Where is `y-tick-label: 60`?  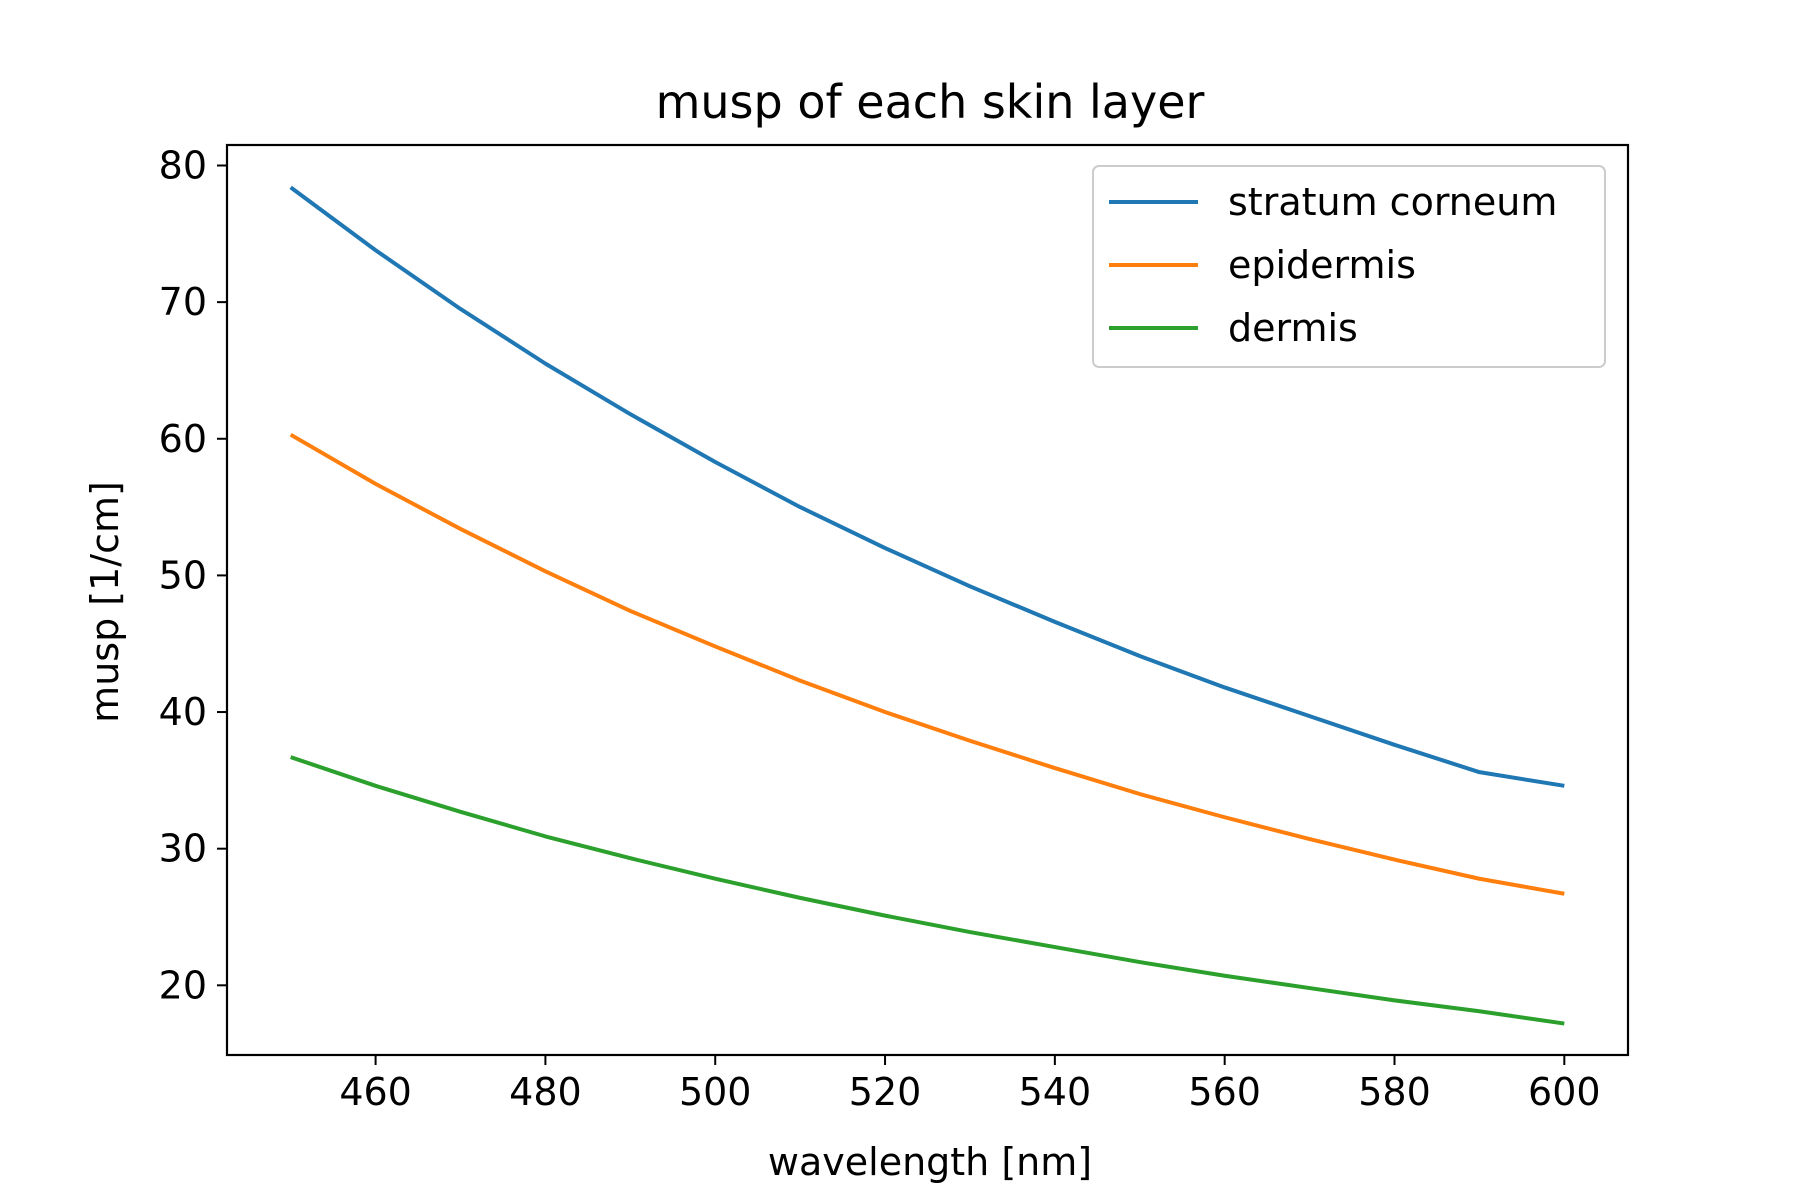 y-tick-label: 60 is located at coordinates (183, 439).